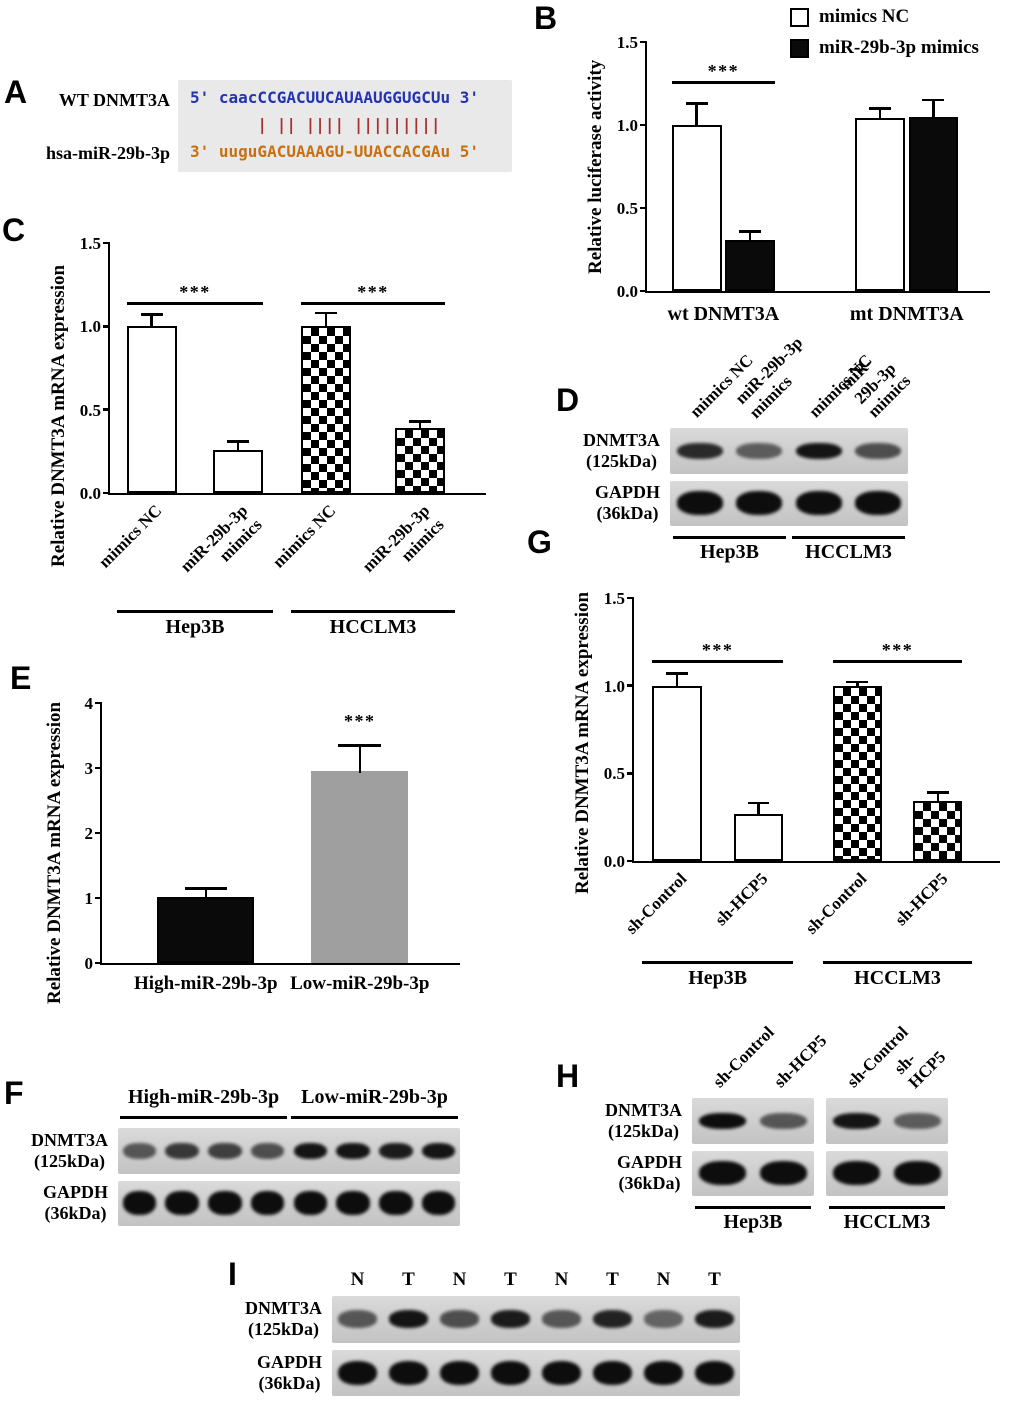 Image resolution: width=1020 pixels, height=1402 pixels. I want to click on blot-row-label-dnmt3a: DNMT3A (125kDa), so click(283, 1319).